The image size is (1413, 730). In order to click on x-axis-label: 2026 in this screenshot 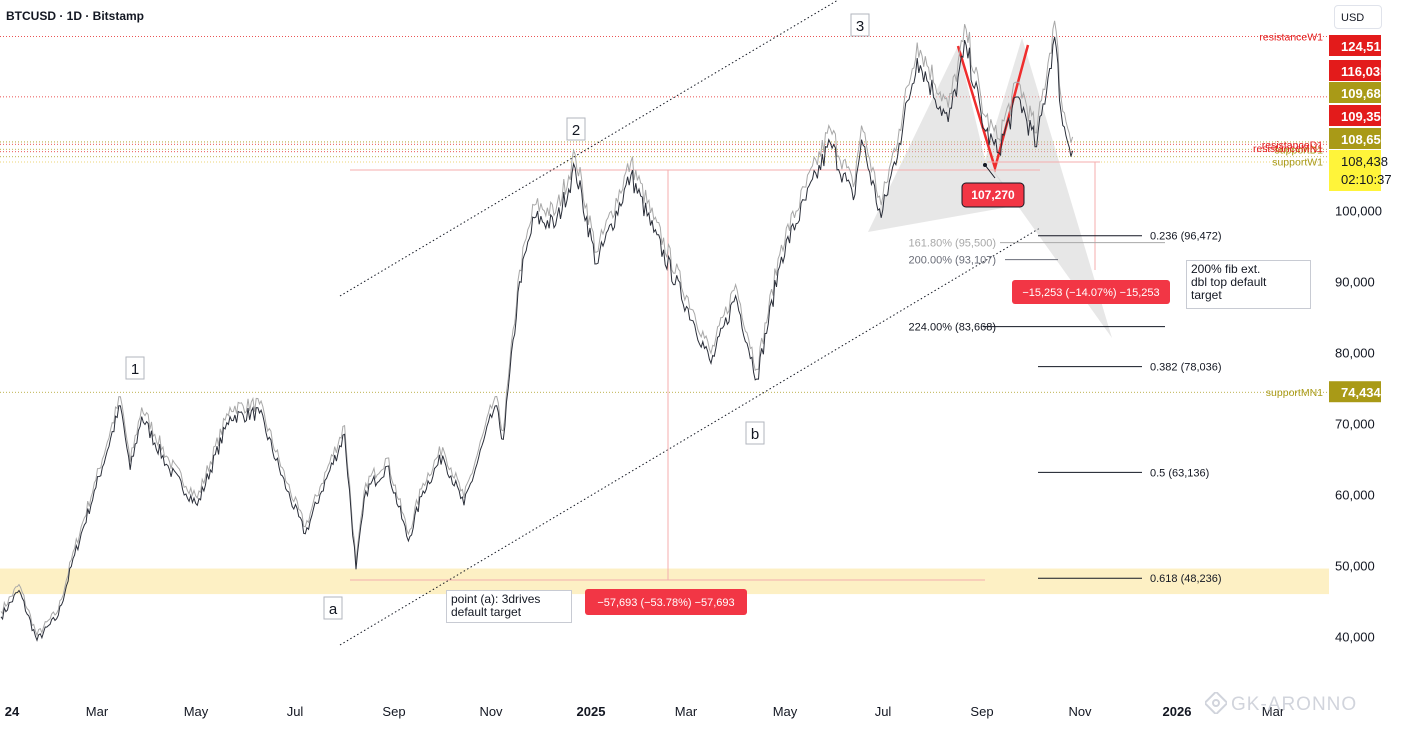, I will do `click(1177, 711)`.